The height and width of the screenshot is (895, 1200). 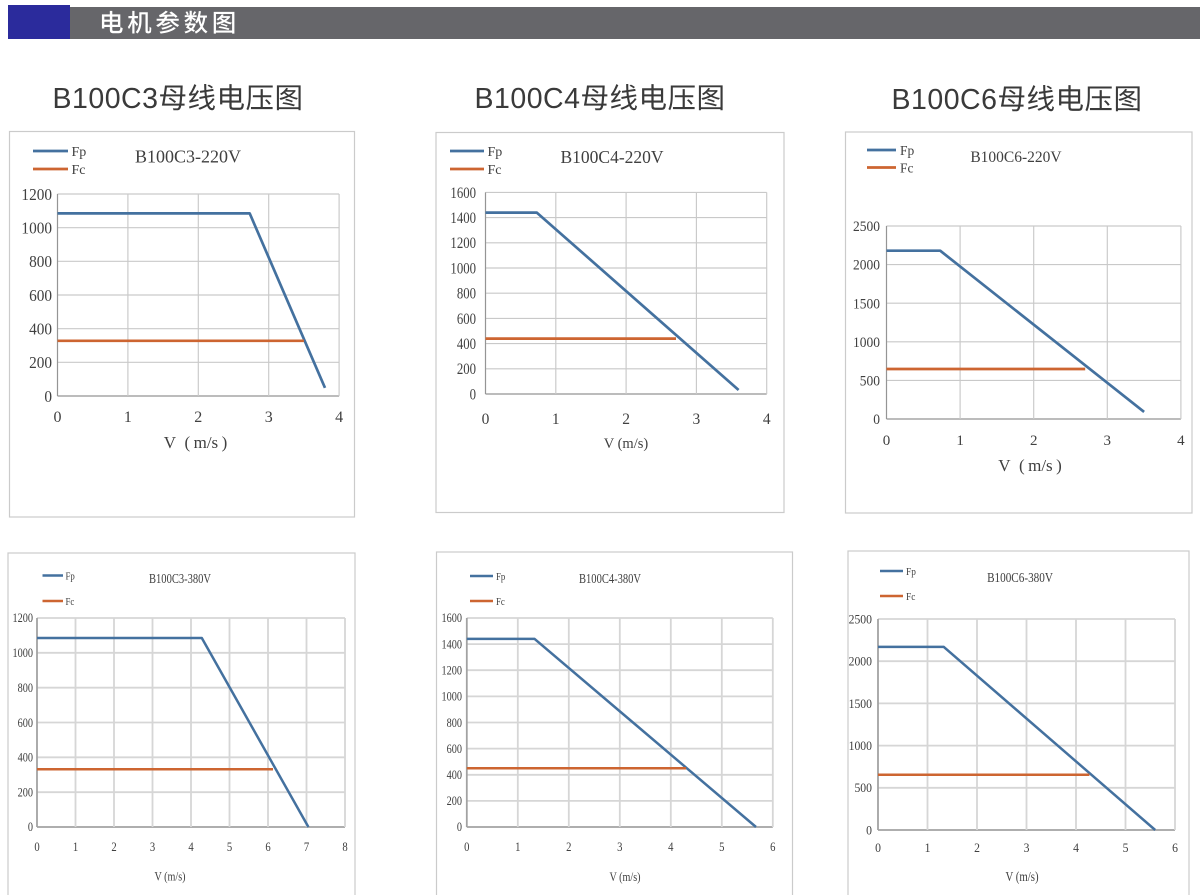 I want to click on svg-text: 8, so click(x=344, y=846).